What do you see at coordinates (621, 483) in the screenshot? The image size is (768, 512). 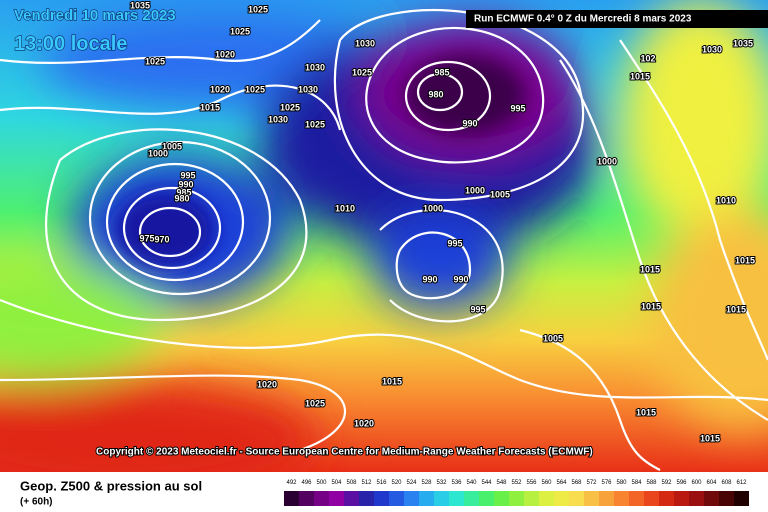 I see `scale-tick-label: 580` at bounding box center [621, 483].